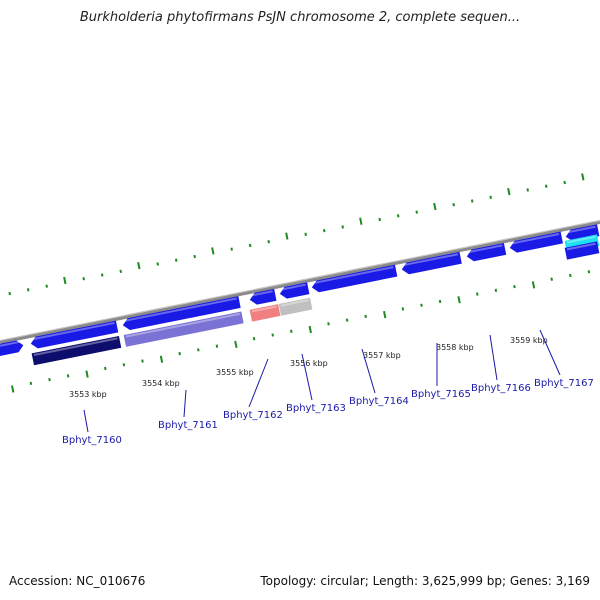 The width and height of the screenshot is (600, 600). What do you see at coordinates (441, 394) in the screenshot?
I see `gene-label: Bphyt_7165` at bounding box center [441, 394].